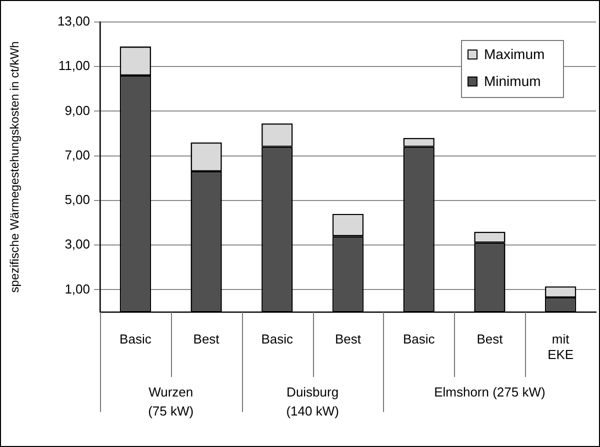 This screenshot has height=447, width=600. I want to click on y-tick-label: 5,00, so click(77, 200).